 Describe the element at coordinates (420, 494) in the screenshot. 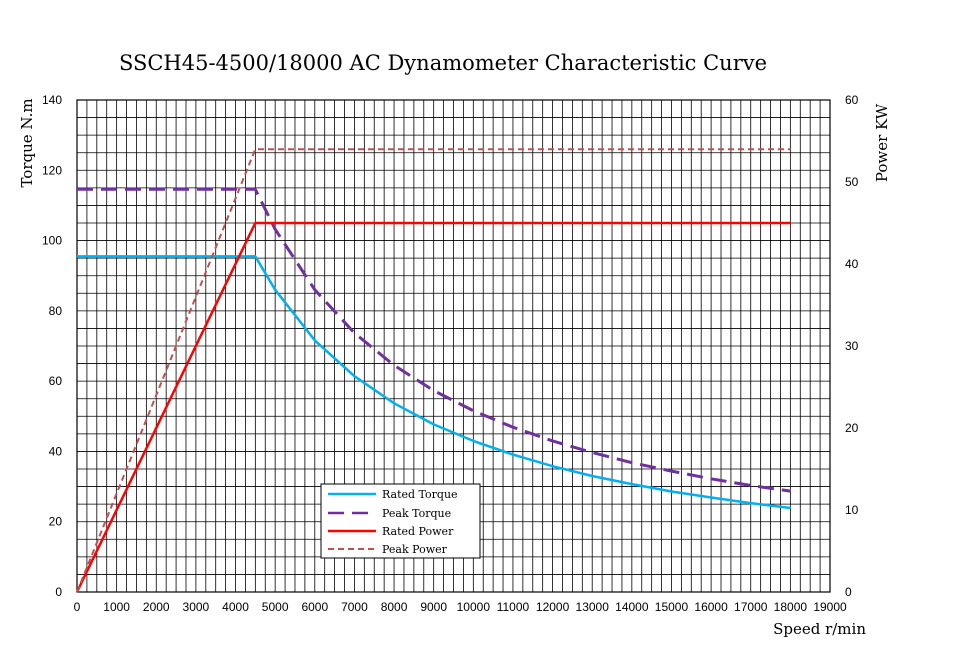

I see `legend-label-rated-torque: Rated Torque` at that location.